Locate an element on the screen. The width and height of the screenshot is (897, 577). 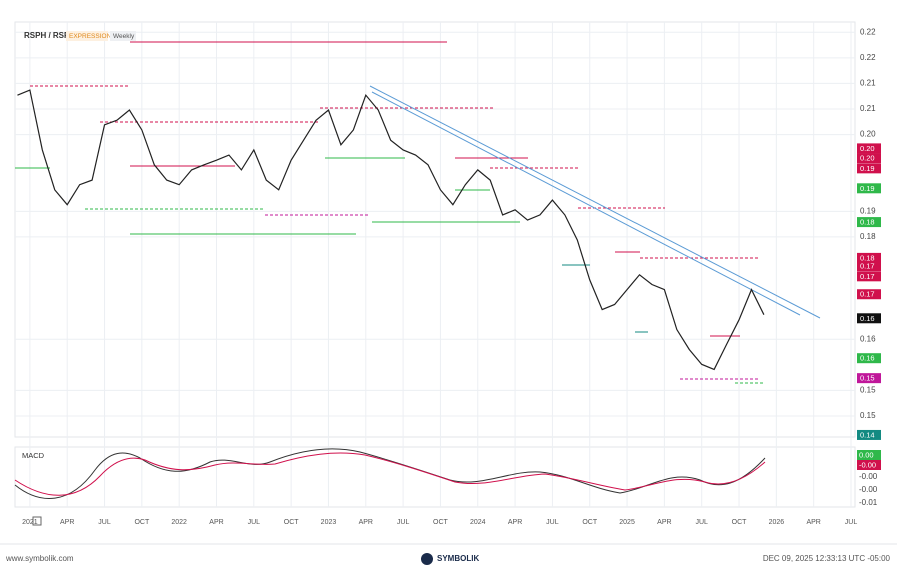
y-tick-label: 0.20 is located at coordinates (868, 134).